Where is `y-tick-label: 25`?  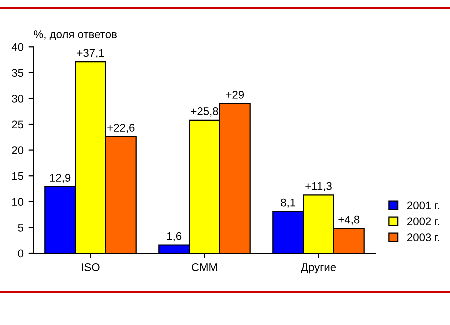 y-tick-label: 25 is located at coordinates (18, 124).